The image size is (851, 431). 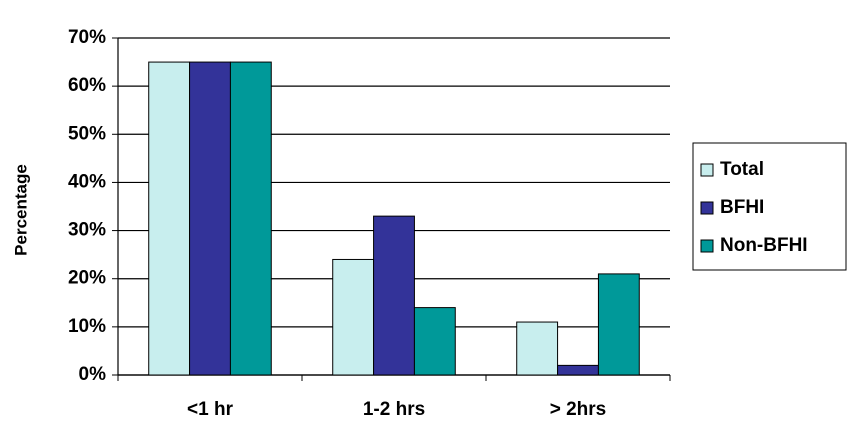 I want to click on legend-label: Total, so click(x=742, y=169).